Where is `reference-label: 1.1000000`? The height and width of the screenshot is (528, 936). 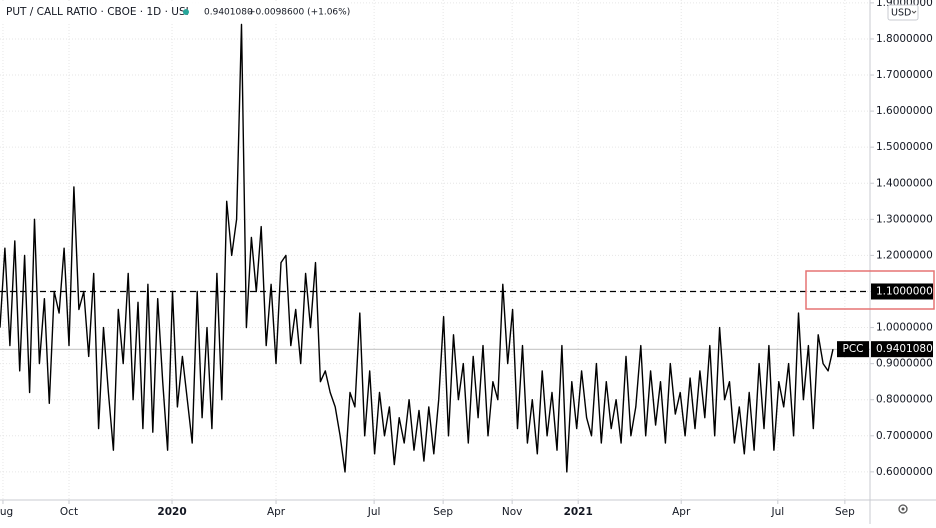
reference-label: 1.1000000 is located at coordinates (904, 291).